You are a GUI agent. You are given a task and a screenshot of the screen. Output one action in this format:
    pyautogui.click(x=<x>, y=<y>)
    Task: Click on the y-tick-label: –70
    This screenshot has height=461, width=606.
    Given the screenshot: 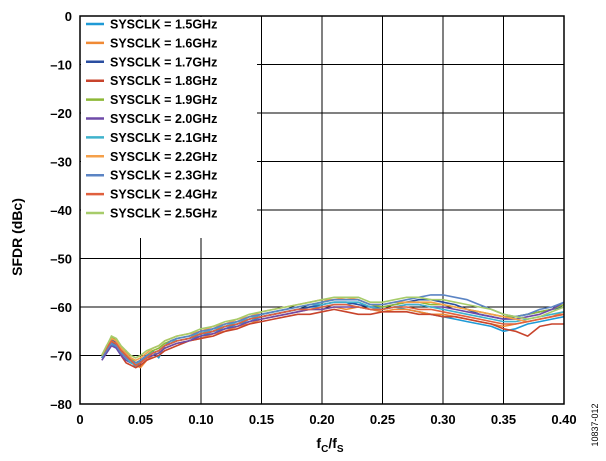 What is the action you would take?
    pyautogui.click(x=61, y=356)
    